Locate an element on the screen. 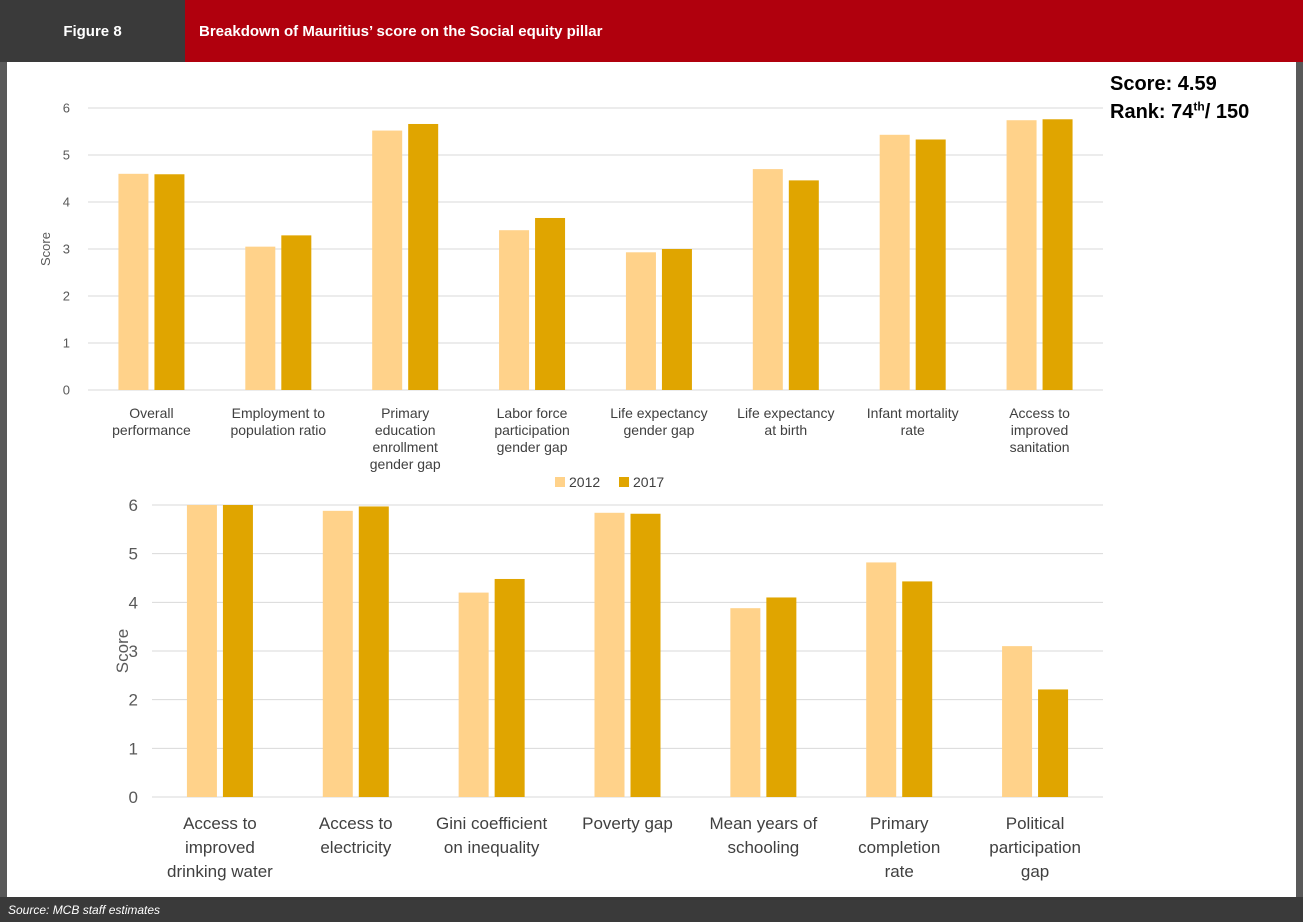  category-label: Mean years of schooling is located at coordinates (763, 835).